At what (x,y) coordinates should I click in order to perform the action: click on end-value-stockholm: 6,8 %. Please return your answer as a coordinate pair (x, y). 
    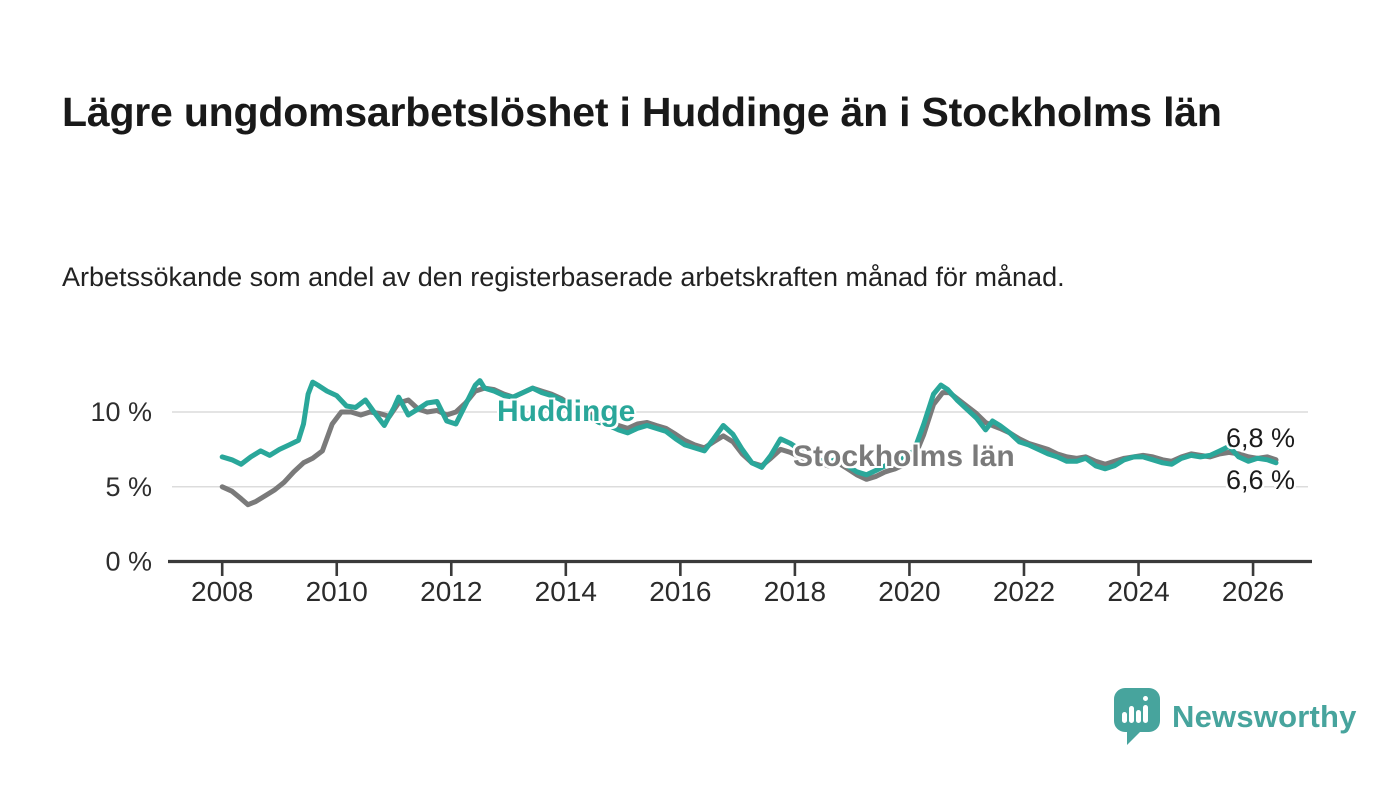
    Looking at the image, I should click on (1261, 438).